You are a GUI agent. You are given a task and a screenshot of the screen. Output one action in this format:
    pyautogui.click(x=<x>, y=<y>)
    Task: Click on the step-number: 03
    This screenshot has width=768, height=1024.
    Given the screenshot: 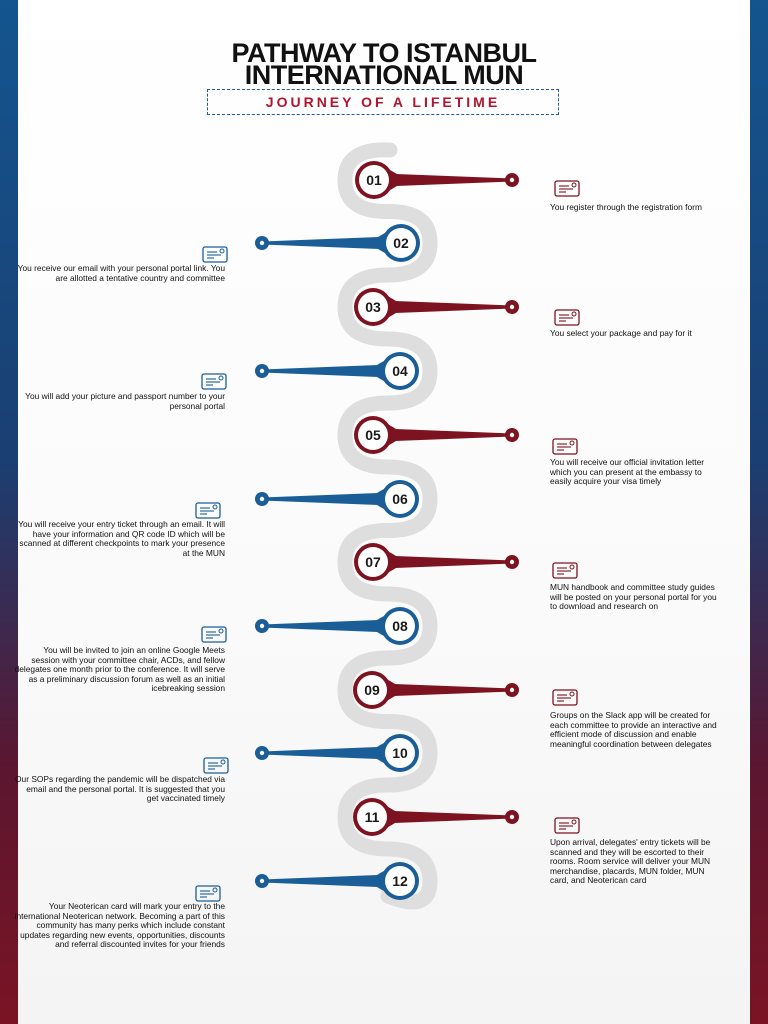 What is the action you would take?
    pyautogui.click(x=373, y=307)
    